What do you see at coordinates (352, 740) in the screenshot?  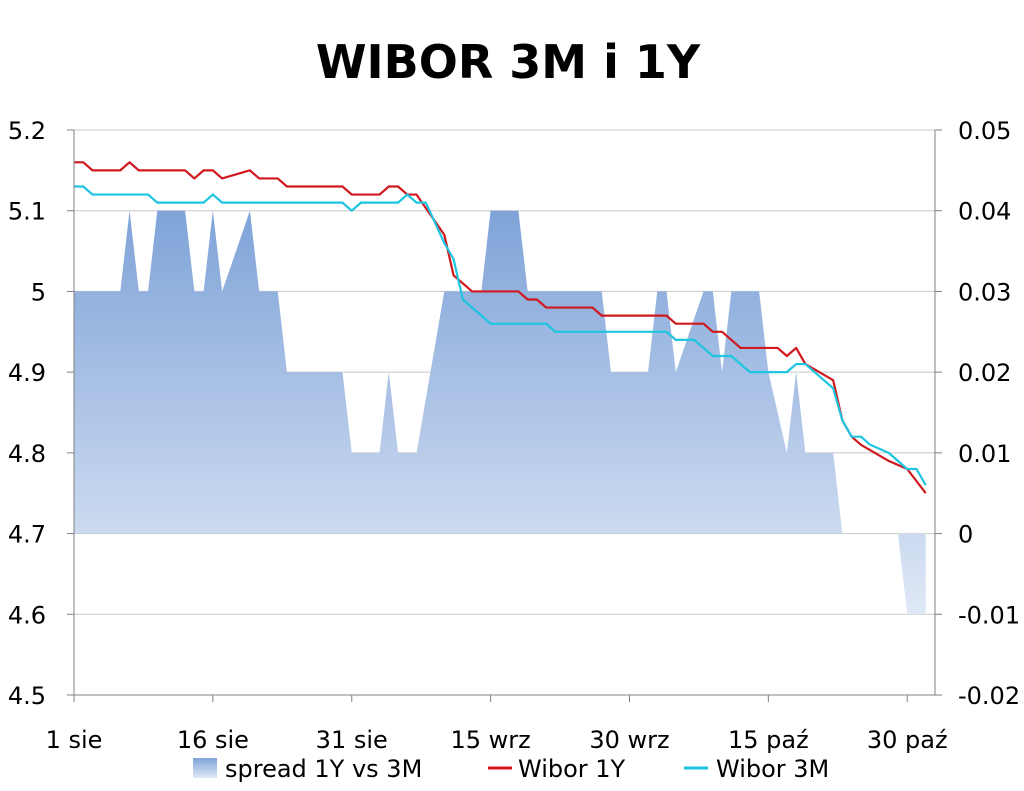 I see `x-tick-label: 31 sie` at bounding box center [352, 740].